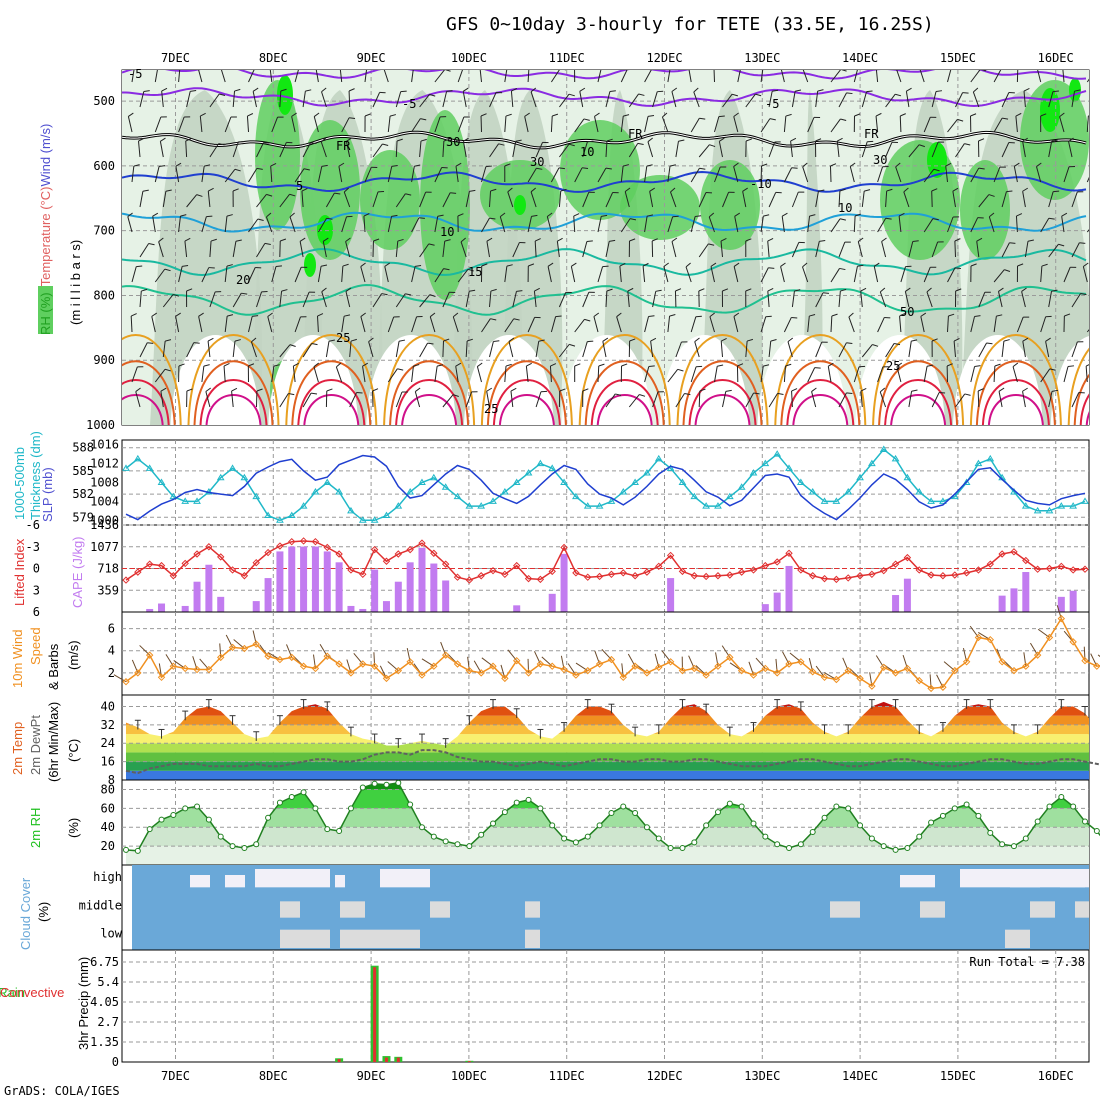 This screenshot has height=1100, width=1100. Describe the element at coordinates (17, 748) in the screenshot. I see `temp-label-1: 2m Temp` at that location.